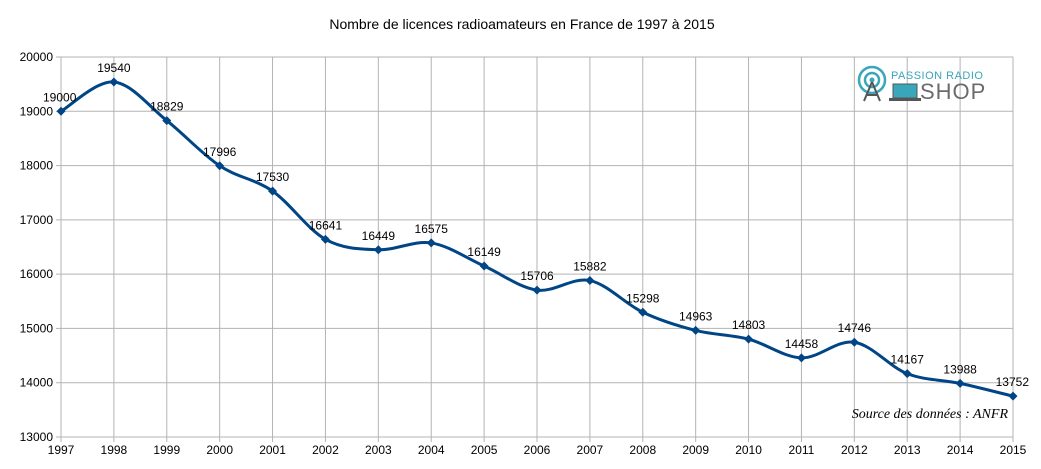 The image size is (1041, 469). What do you see at coordinates (930, 414) in the screenshot?
I see `source-note: Source des données : ANFR` at bounding box center [930, 414].